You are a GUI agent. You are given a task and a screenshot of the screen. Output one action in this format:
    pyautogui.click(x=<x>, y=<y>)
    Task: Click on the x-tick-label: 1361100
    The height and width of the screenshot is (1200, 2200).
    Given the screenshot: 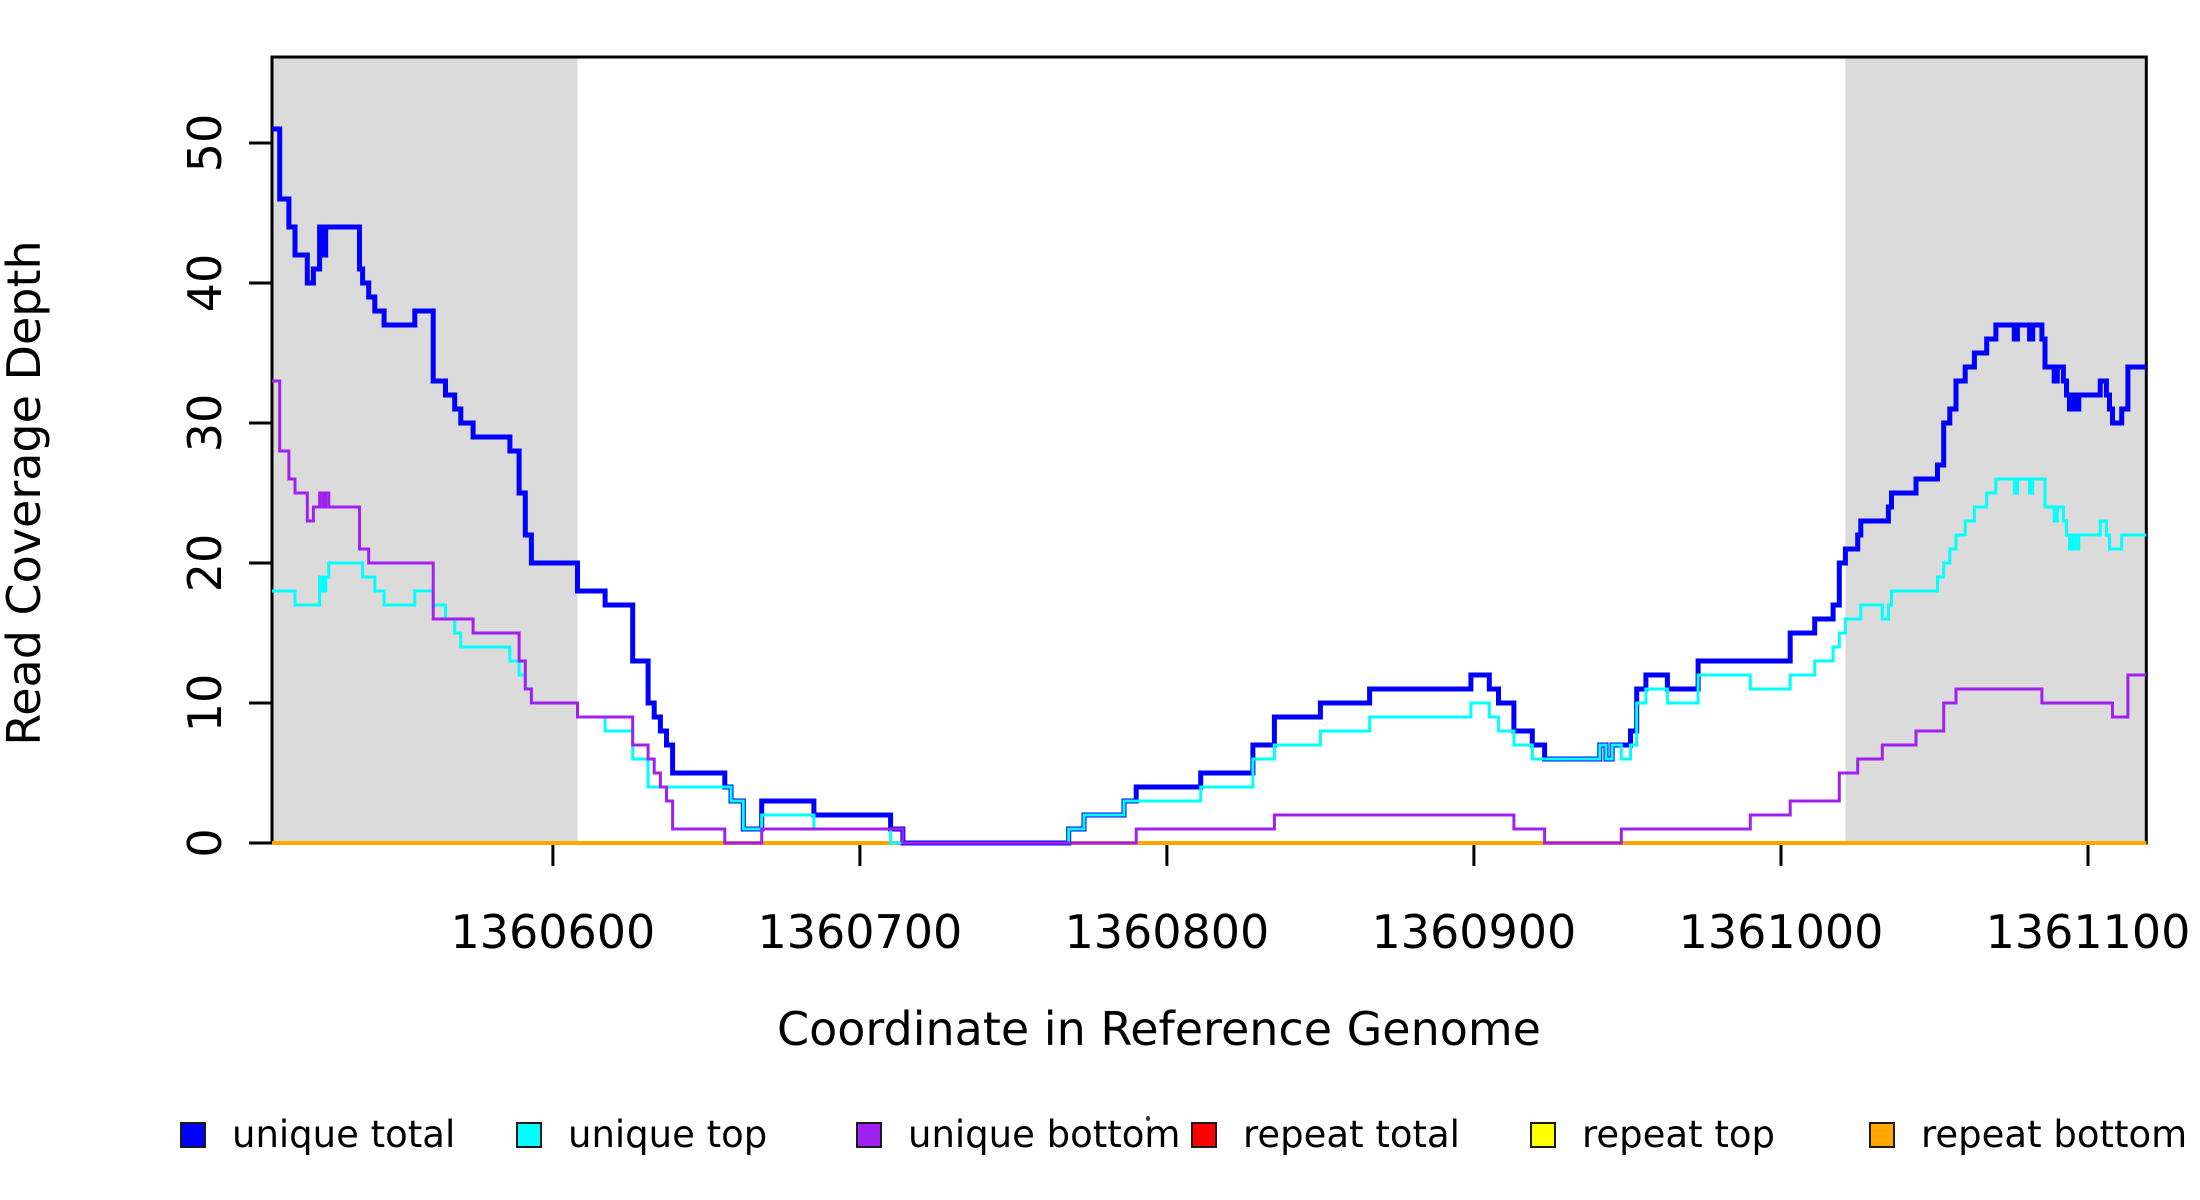 What is the action you would take?
    pyautogui.click(x=2088, y=932)
    